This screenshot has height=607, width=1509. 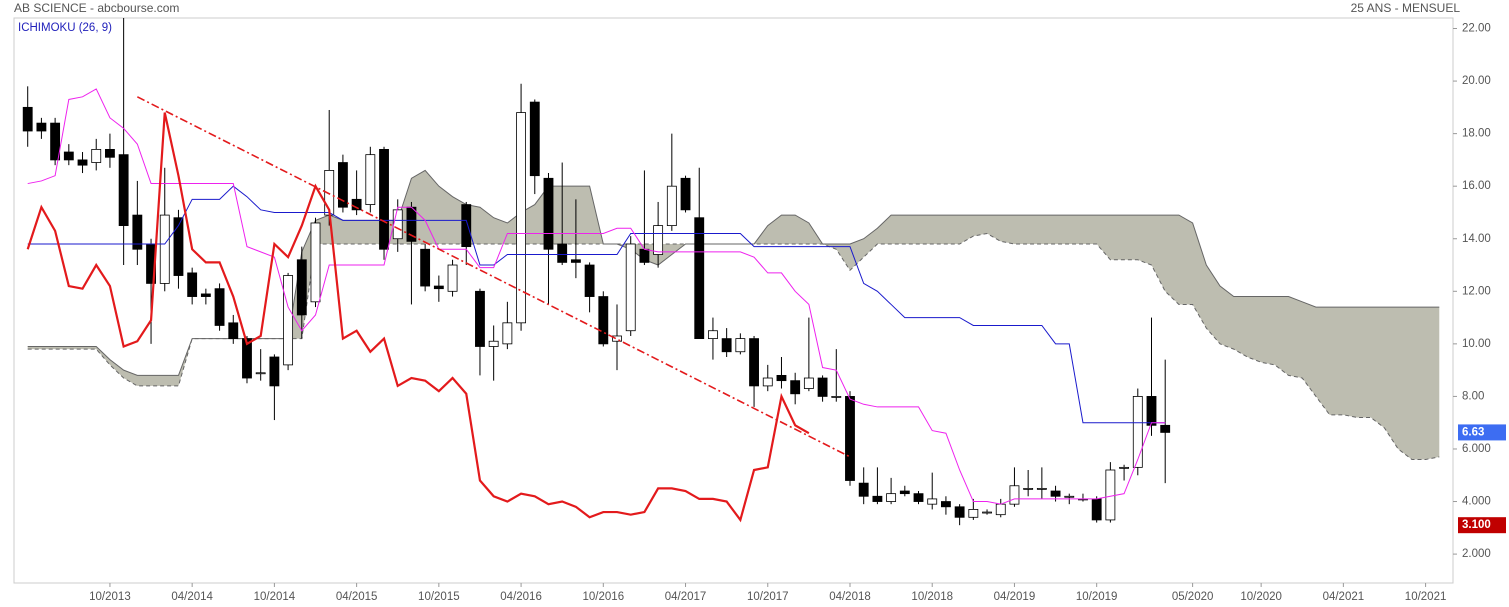 What do you see at coordinates (1473, 396) in the screenshot?
I see `y-tick-label: 8.00` at bounding box center [1473, 396].